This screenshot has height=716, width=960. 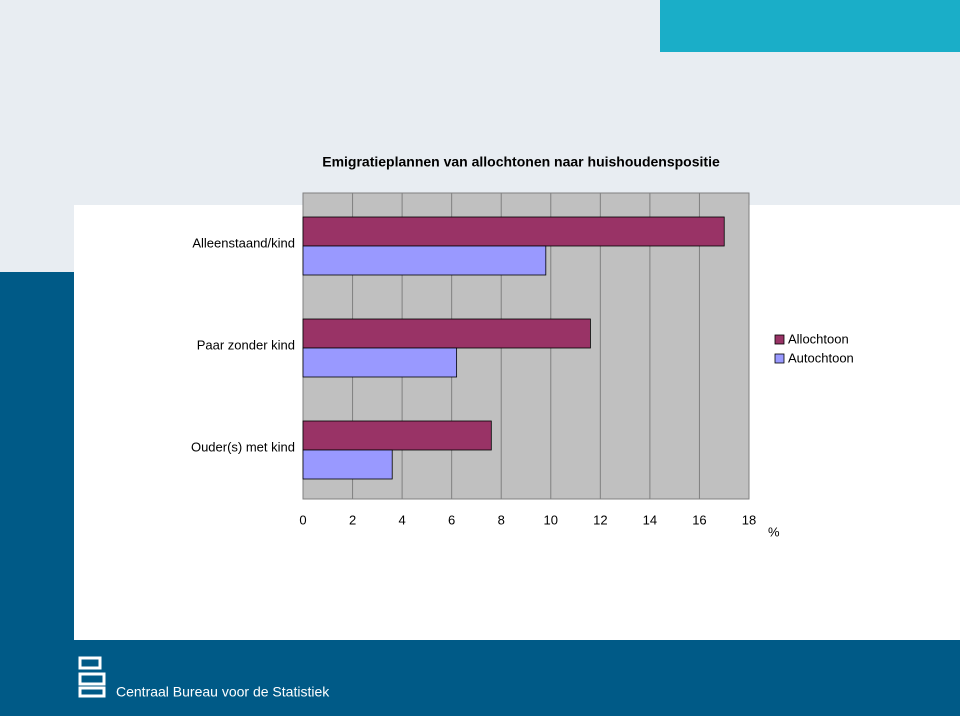 What do you see at coordinates (92, 677) in the screenshot?
I see `logo` at bounding box center [92, 677].